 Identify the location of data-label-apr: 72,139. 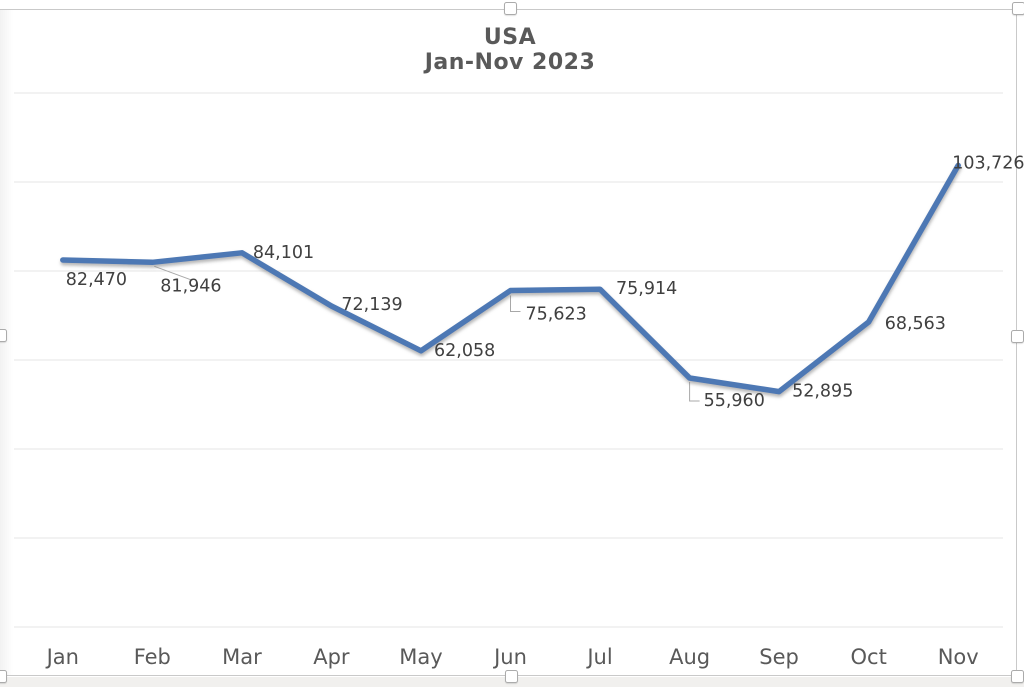
(371, 305).